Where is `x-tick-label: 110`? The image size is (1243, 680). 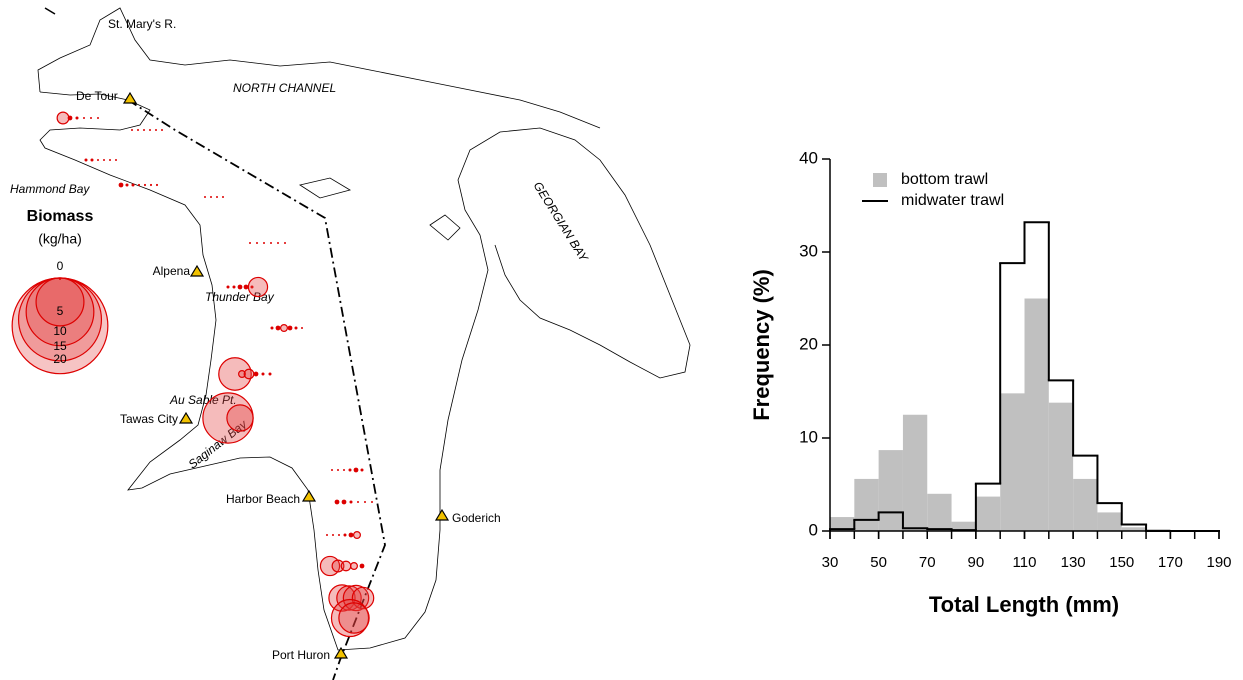
x-tick-label: 110 is located at coordinates (1025, 562).